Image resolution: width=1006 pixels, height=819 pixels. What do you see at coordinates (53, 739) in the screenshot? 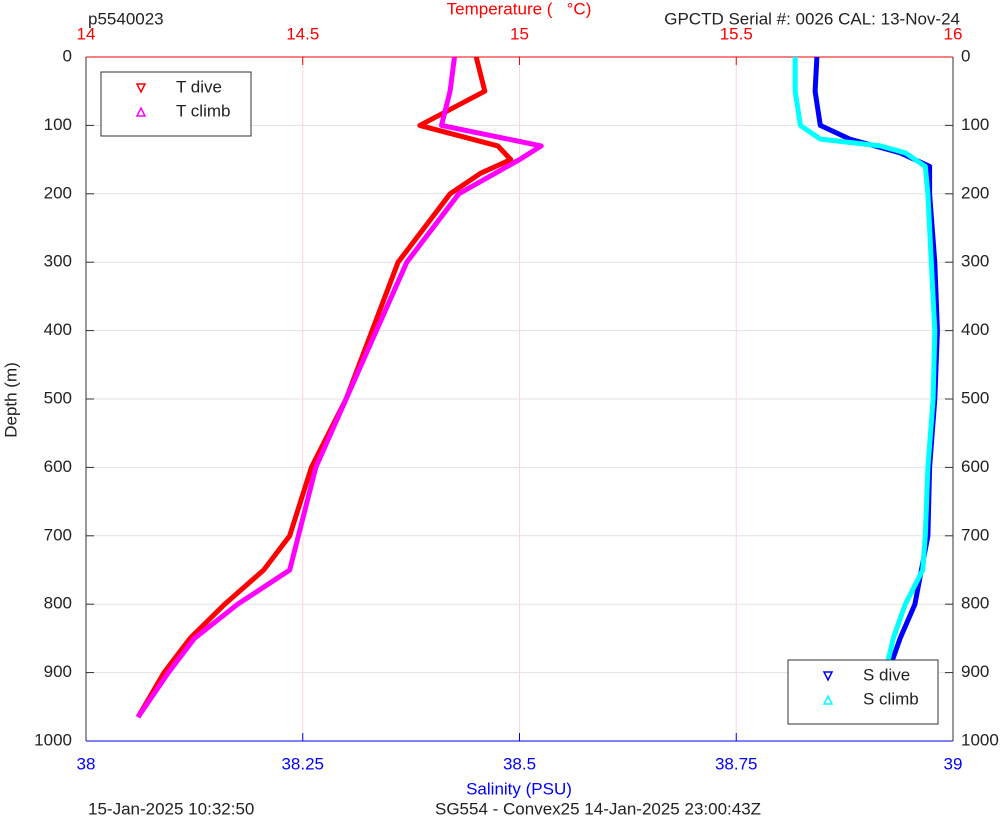
I see `y-tick-label: 1000` at bounding box center [53, 739].